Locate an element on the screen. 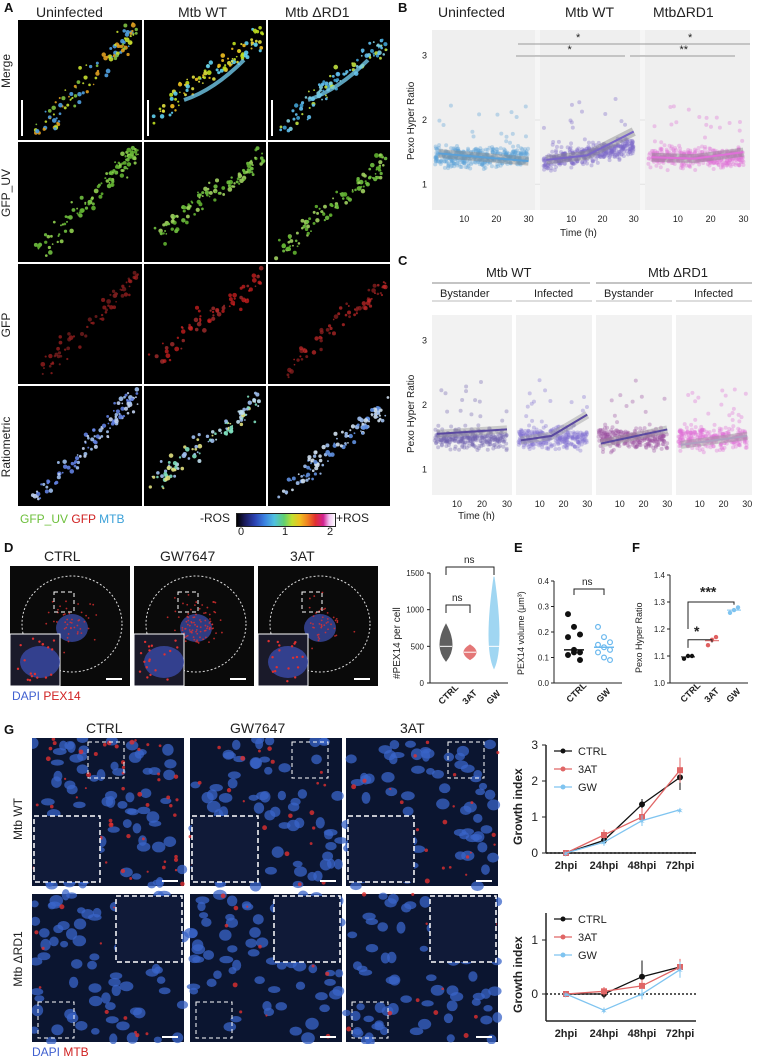 The width and height of the screenshot is (757, 1061). panel-a-row-gfp: GFP is located at coordinates (6, 325).